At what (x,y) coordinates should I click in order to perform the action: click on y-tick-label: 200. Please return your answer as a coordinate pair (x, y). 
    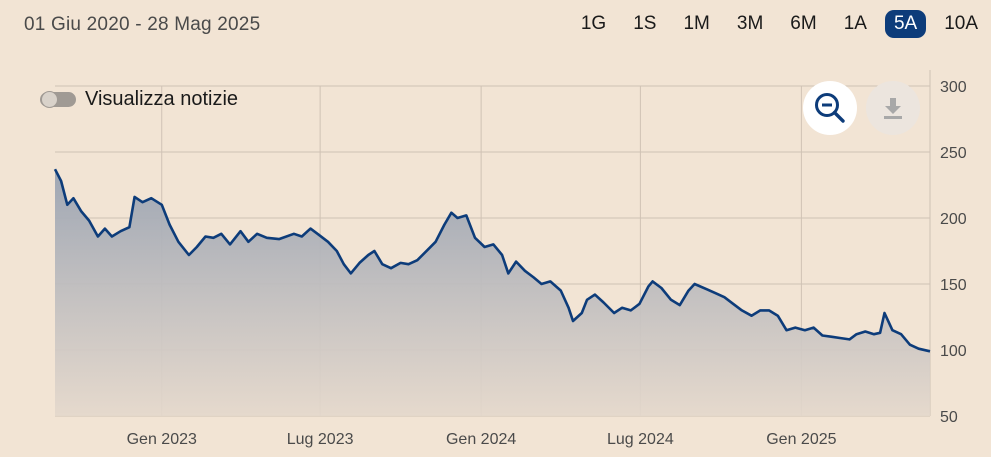
    Looking at the image, I should click on (953, 219).